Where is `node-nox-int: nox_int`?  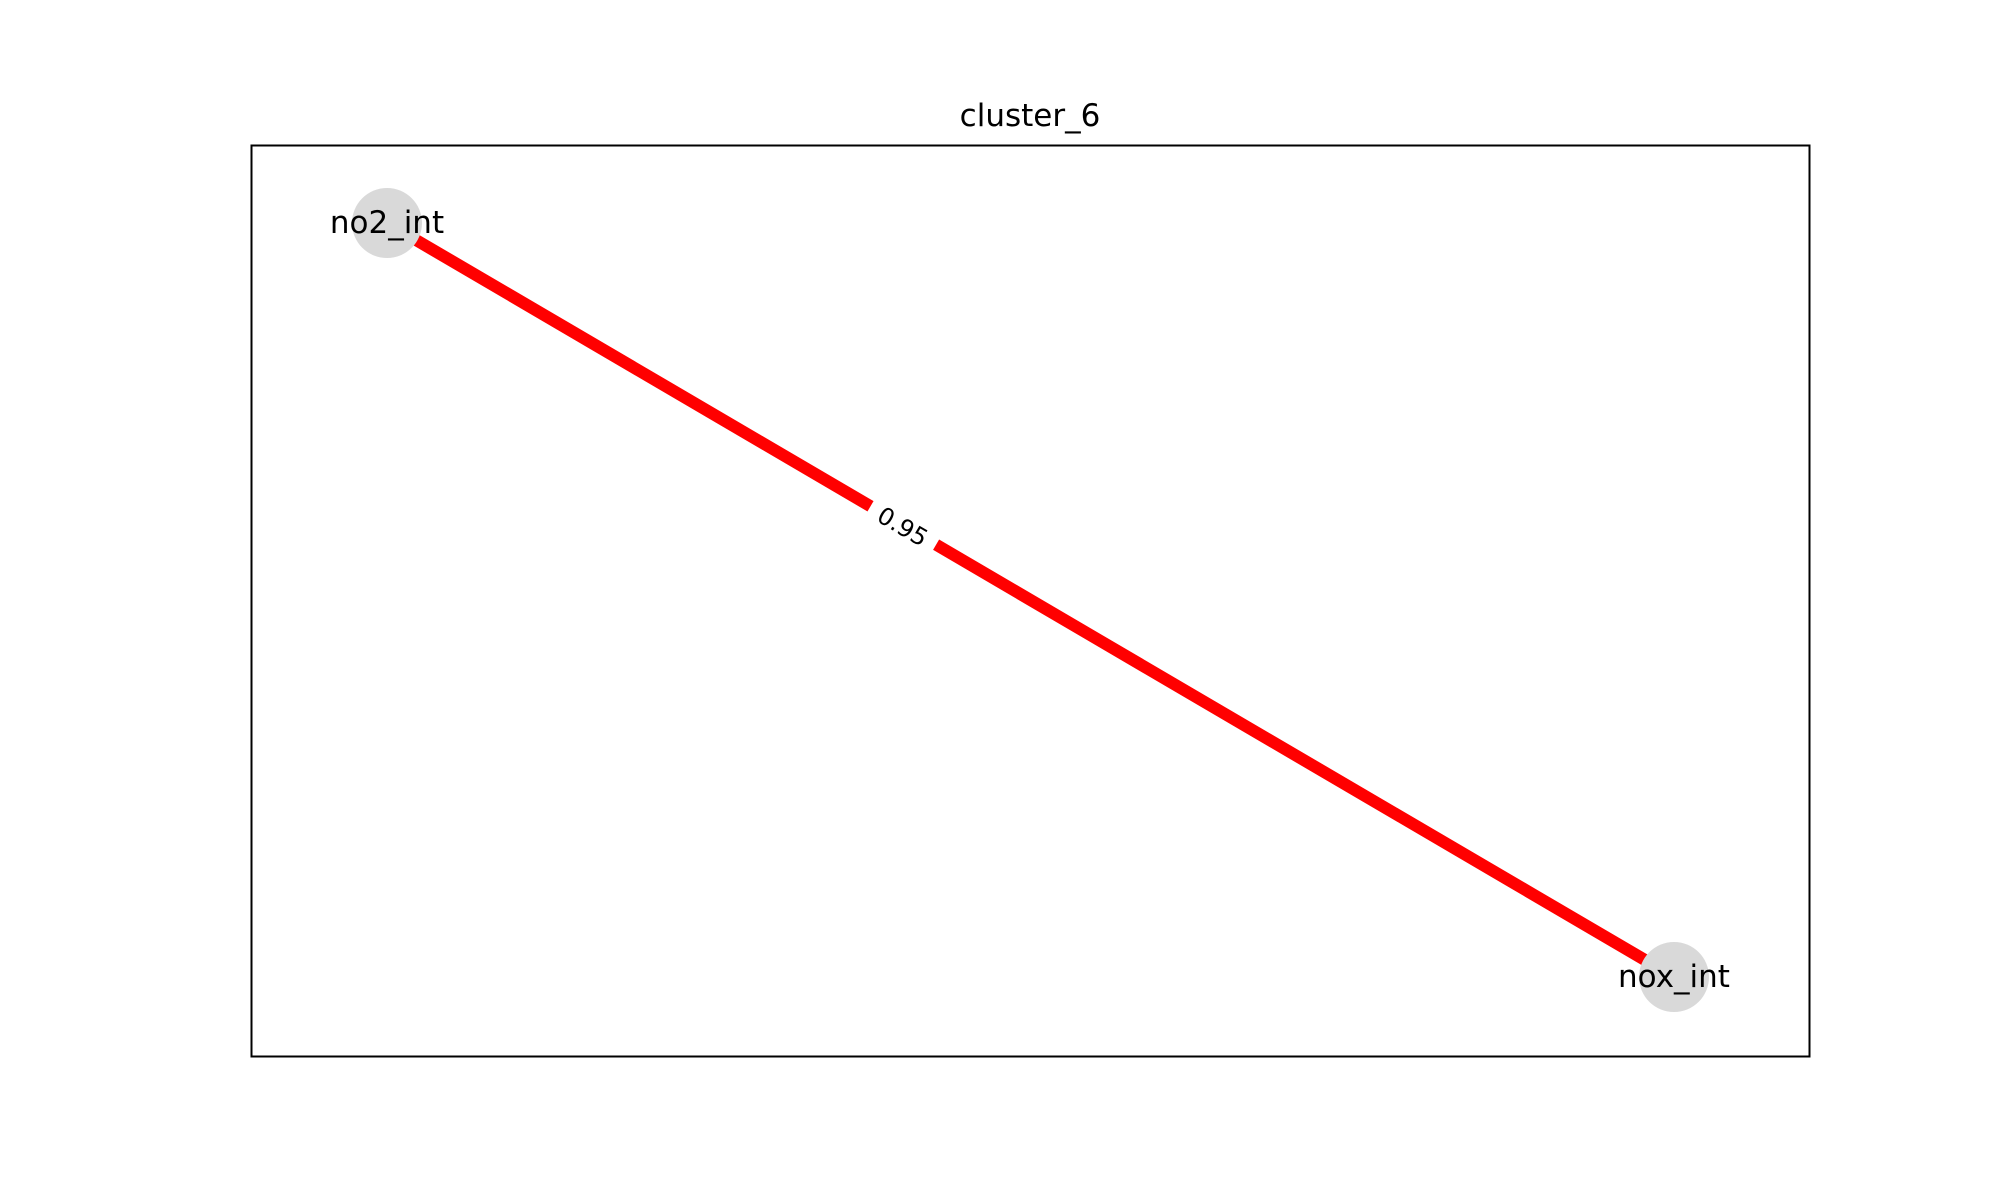 node-nox-int: nox_int is located at coordinates (1674, 977).